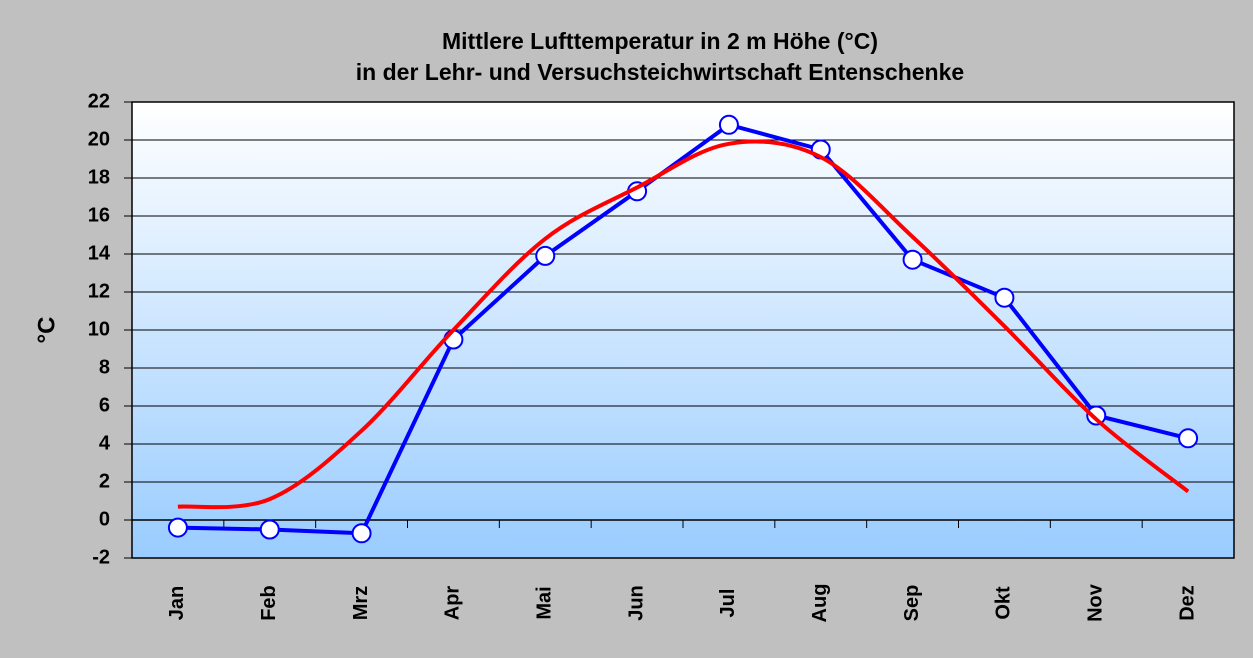 The width and height of the screenshot is (1253, 658). Describe the element at coordinates (99, 215) in the screenshot. I see `y-tick-label: 16` at that location.